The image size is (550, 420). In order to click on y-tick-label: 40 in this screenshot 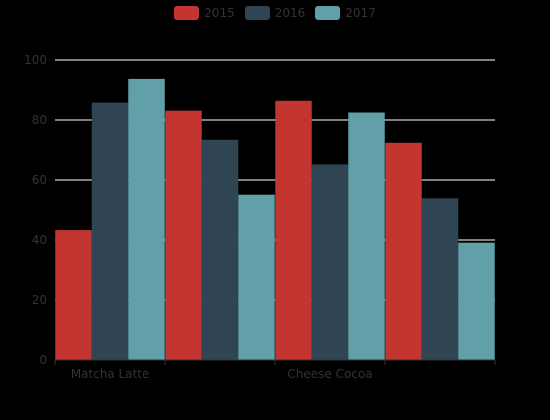, I will do `click(39, 240)`.